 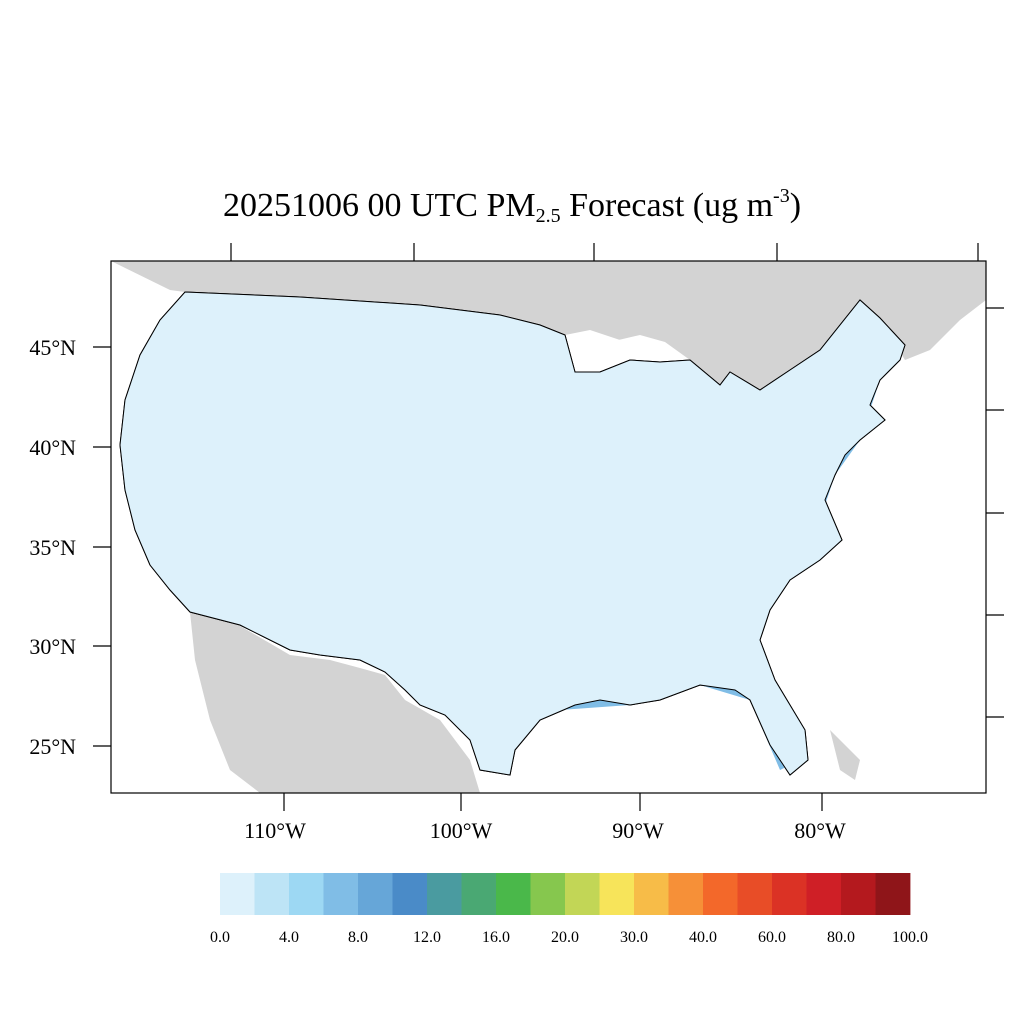 What do you see at coordinates (358, 937) in the screenshot?
I see `colorbar-label: 8.0` at bounding box center [358, 937].